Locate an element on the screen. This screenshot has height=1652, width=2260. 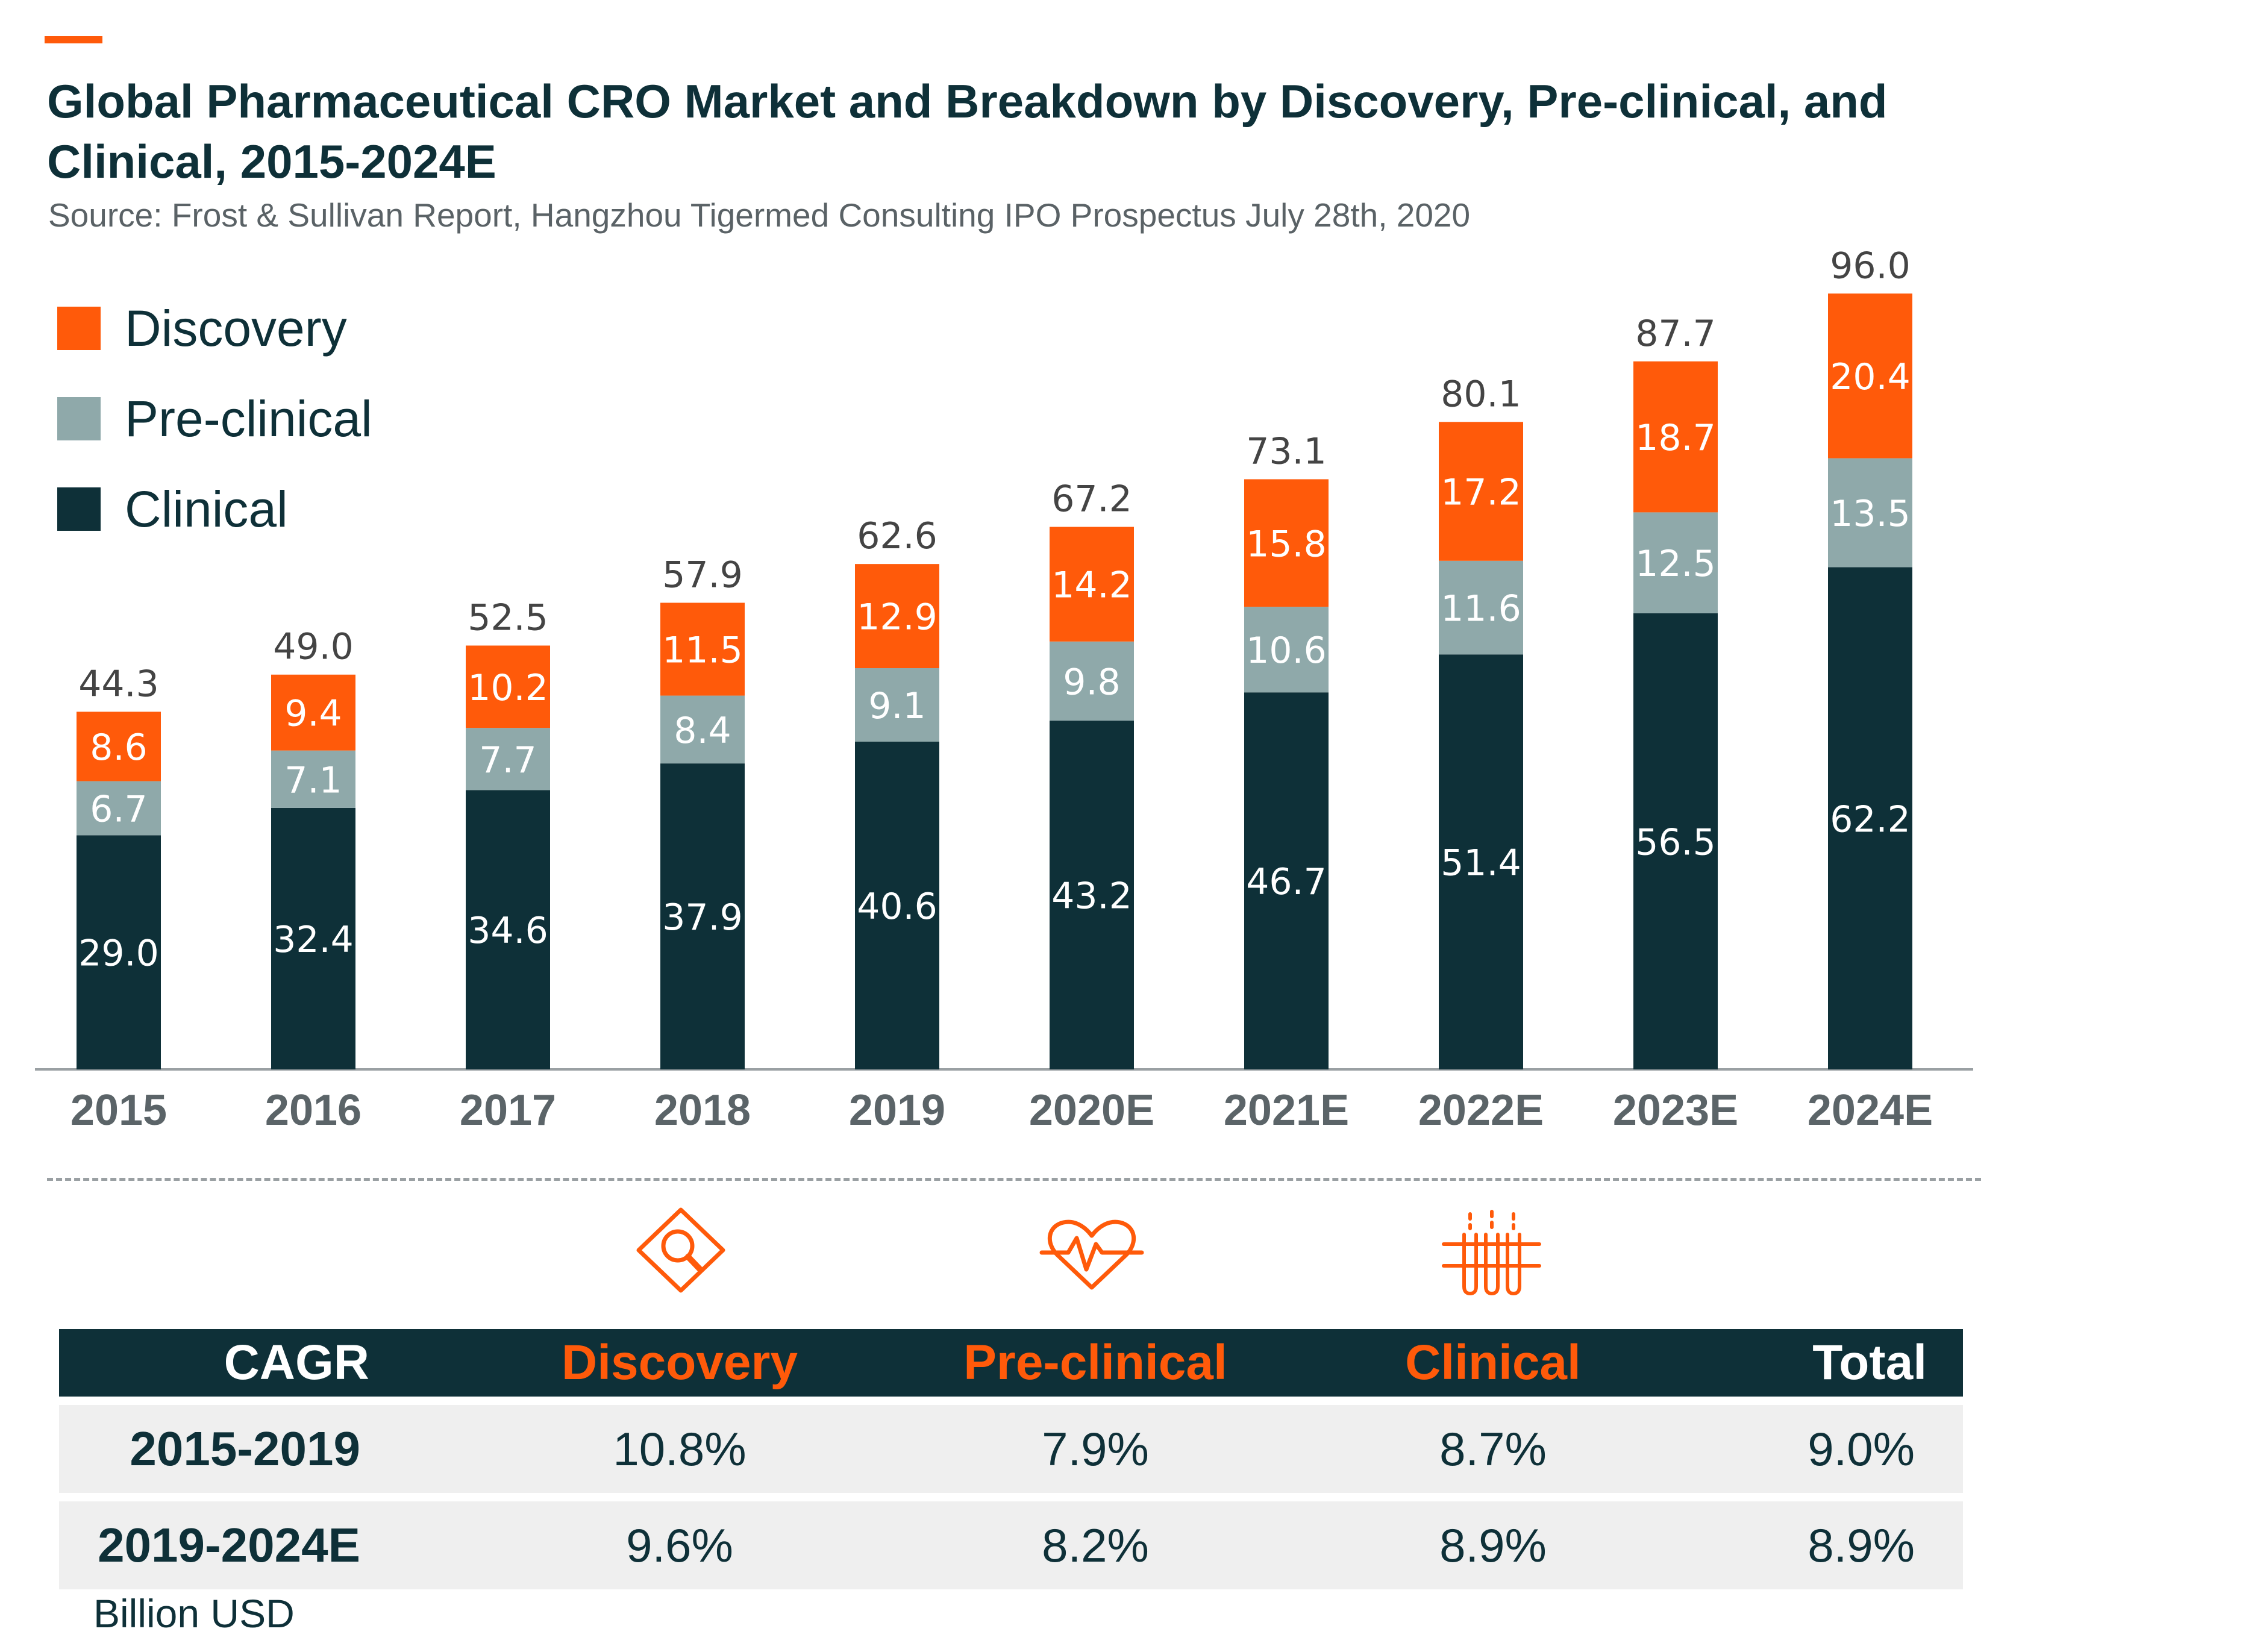
legend-item-discovery: Discovery is located at coordinates (214, 328).